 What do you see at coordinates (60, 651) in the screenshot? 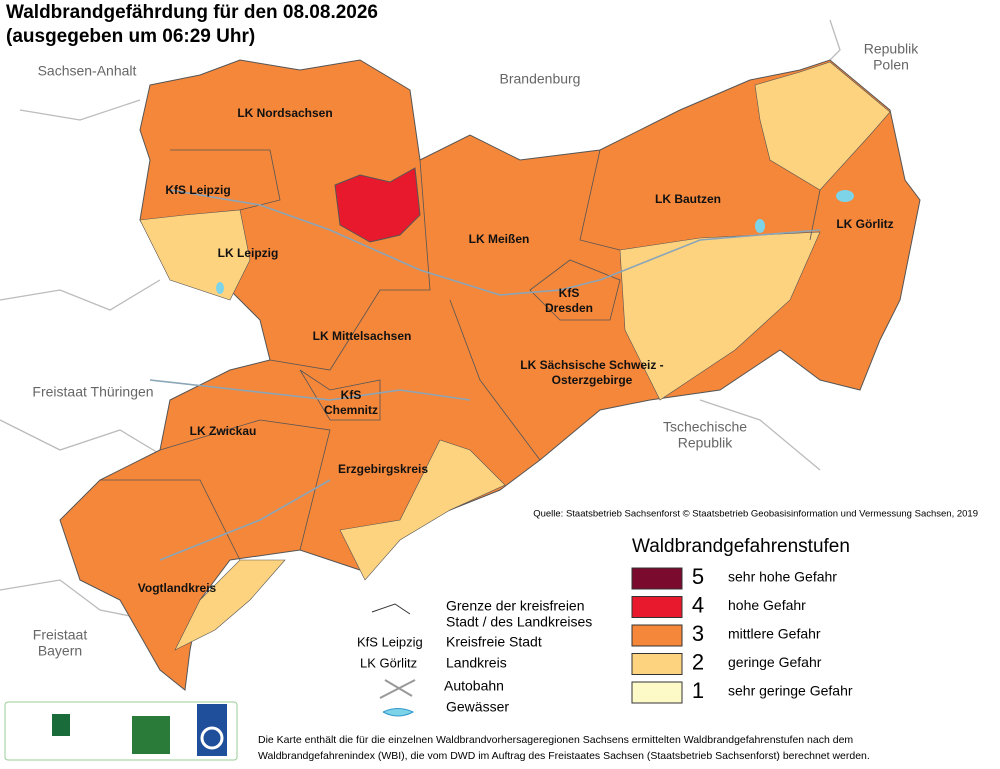
I see `neighbor-label: Bayern` at bounding box center [60, 651].